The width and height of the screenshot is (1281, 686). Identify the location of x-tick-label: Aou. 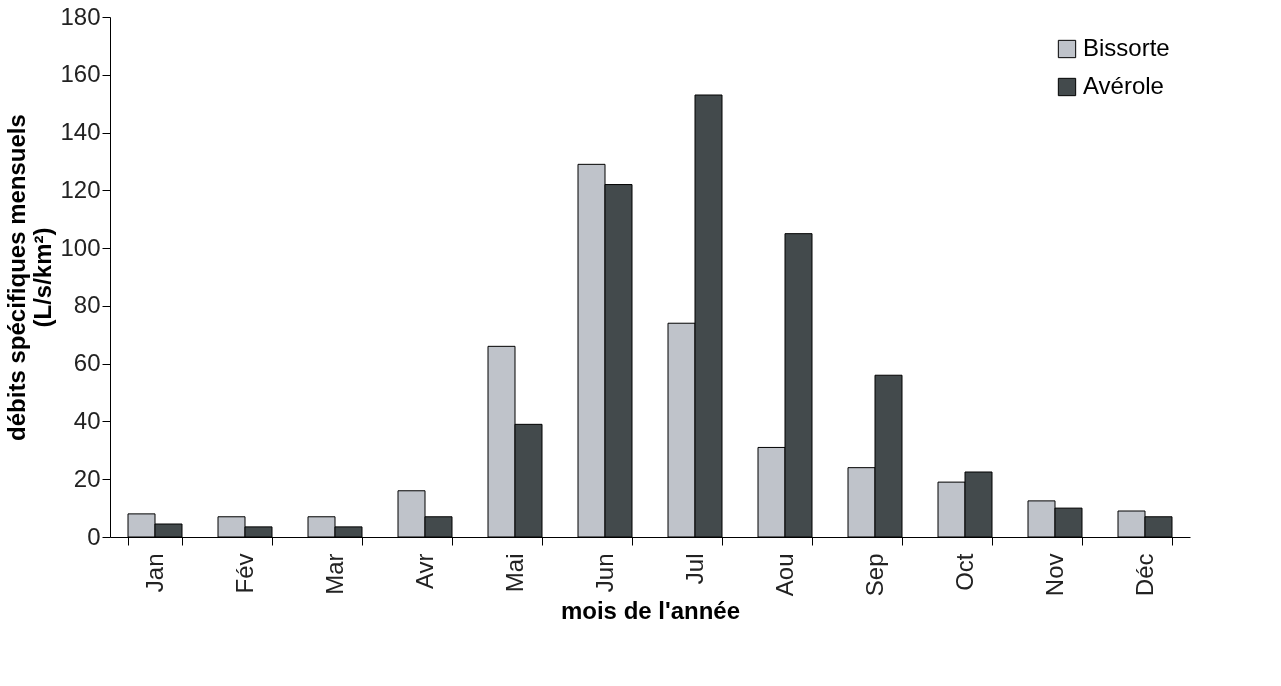
(784, 575).